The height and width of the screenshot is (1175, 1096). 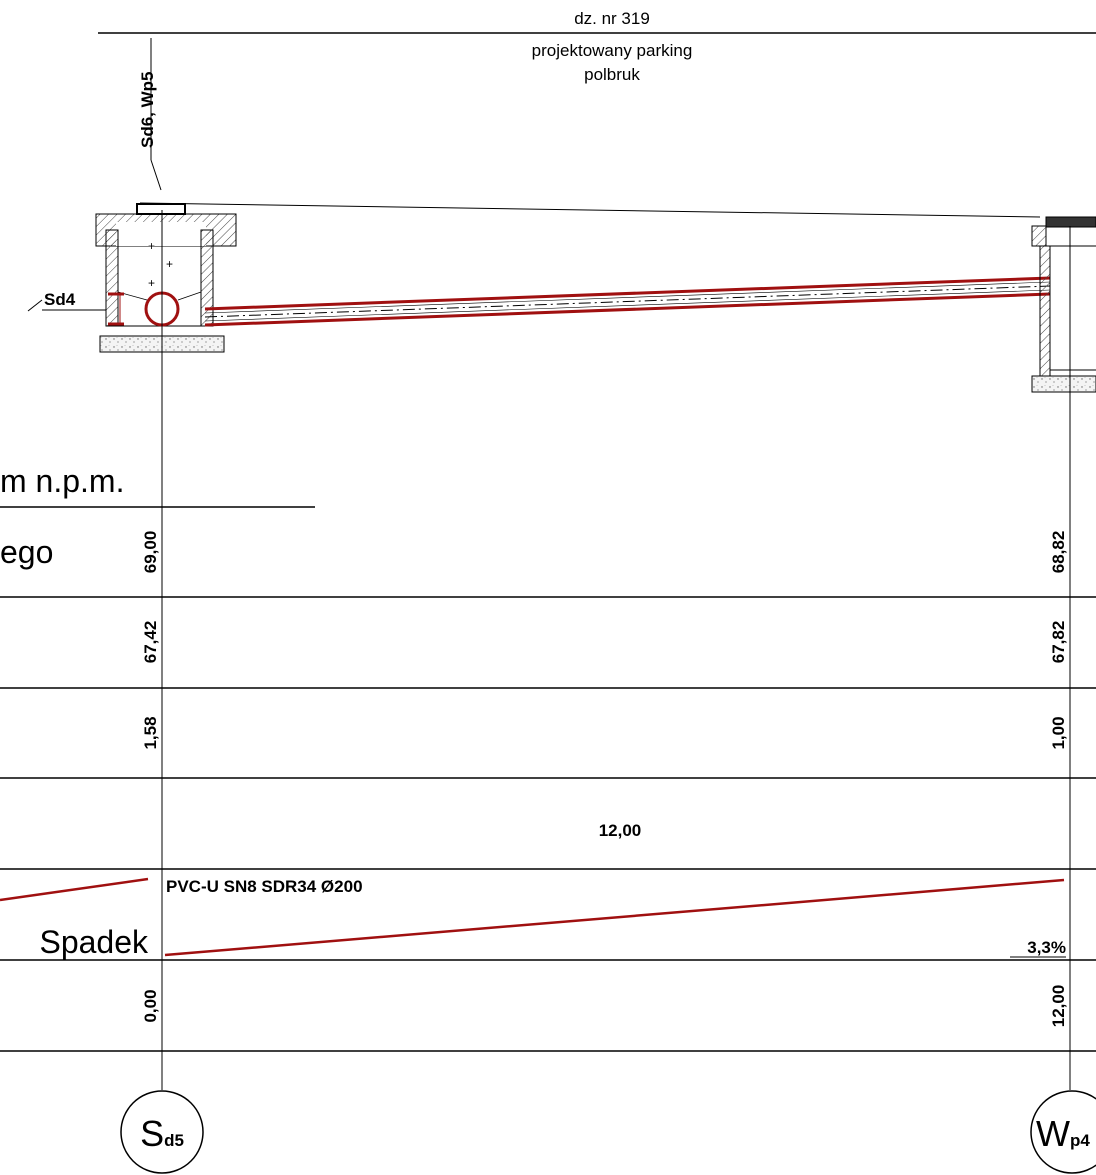 What do you see at coordinates (150, 1005) in the screenshot?
I see `distance-left: 0,00` at bounding box center [150, 1005].